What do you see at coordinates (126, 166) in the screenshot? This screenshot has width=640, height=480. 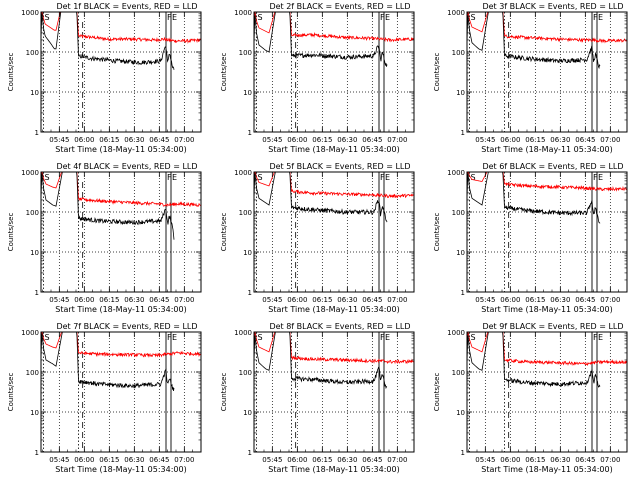 I see `panel-title: Det 4f BLACK = Events, RED = LLD` at bounding box center [126, 166].